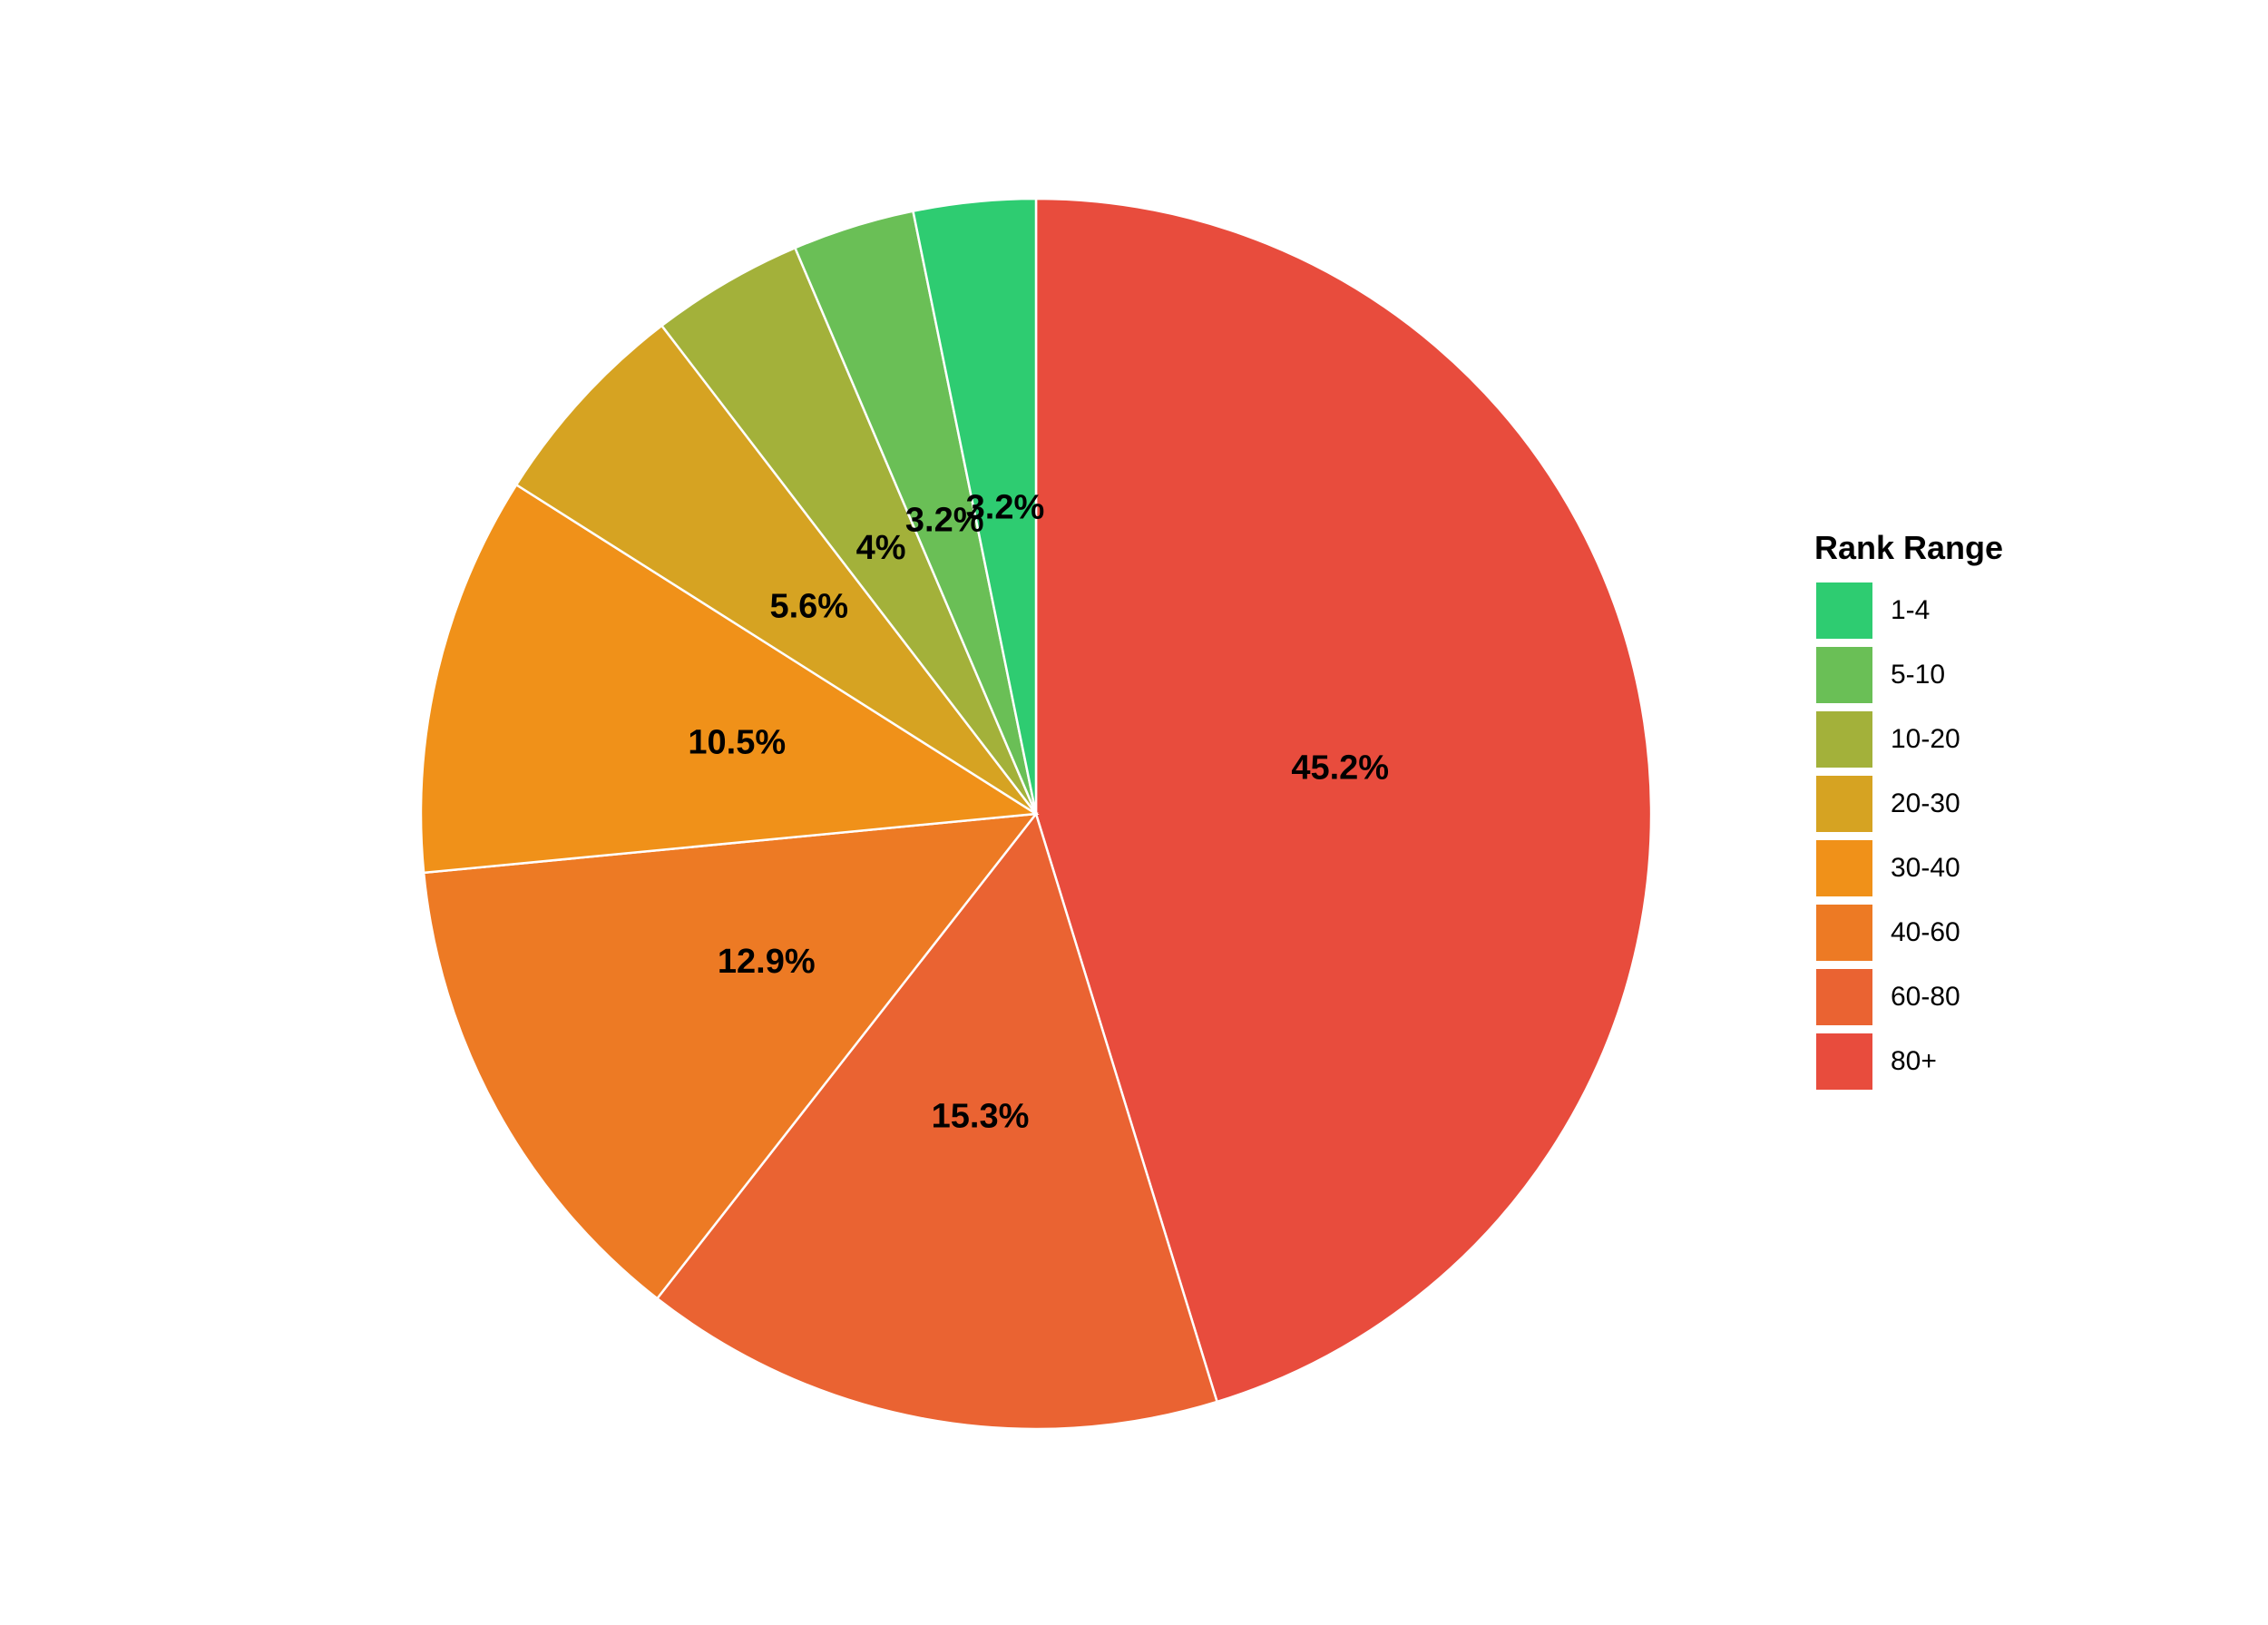  I want to click on pie-percent-labels: 45.2%15.3%12.9%10.5%5.6%4%3.2%3.2%, so click(1039, 813).